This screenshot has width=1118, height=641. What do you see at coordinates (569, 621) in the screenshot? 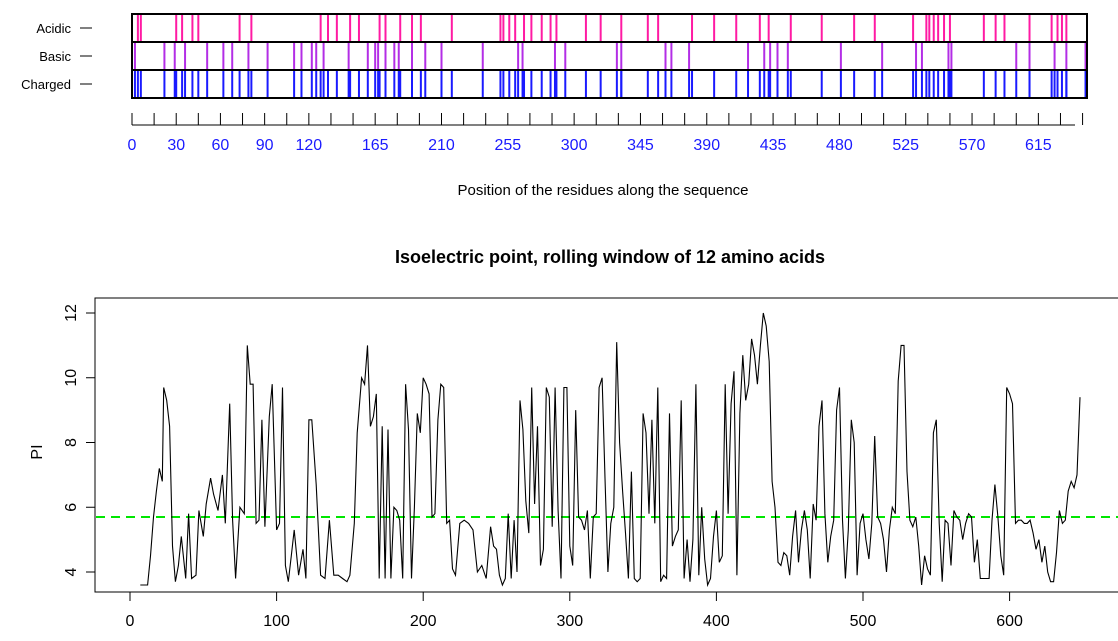
I see `x-tick-label: 300` at bounding box center [569, 621].